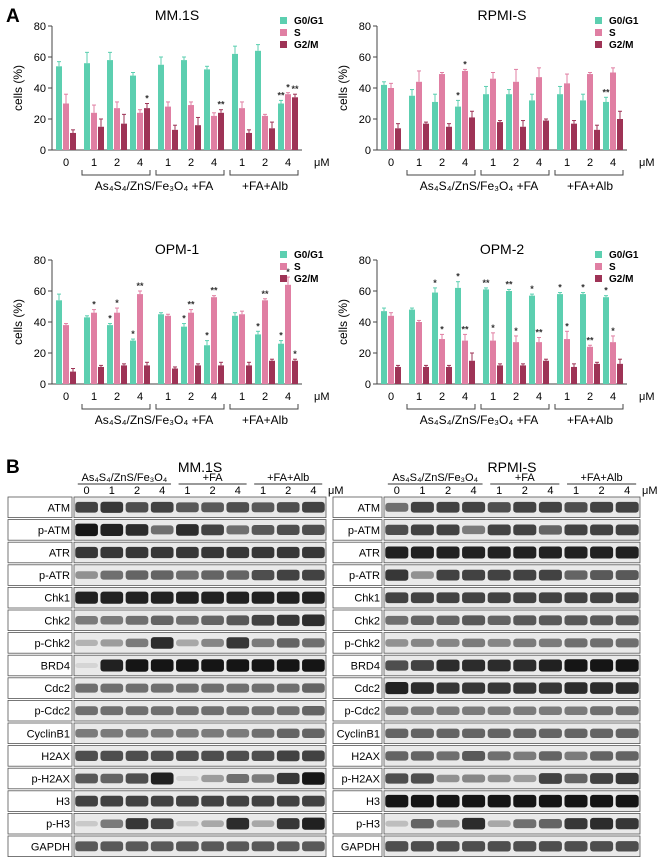  What do you see at coordinates (43, 385) in the screenshot?
I see `y-tick-label: 0` at bounding box center [43, 385].